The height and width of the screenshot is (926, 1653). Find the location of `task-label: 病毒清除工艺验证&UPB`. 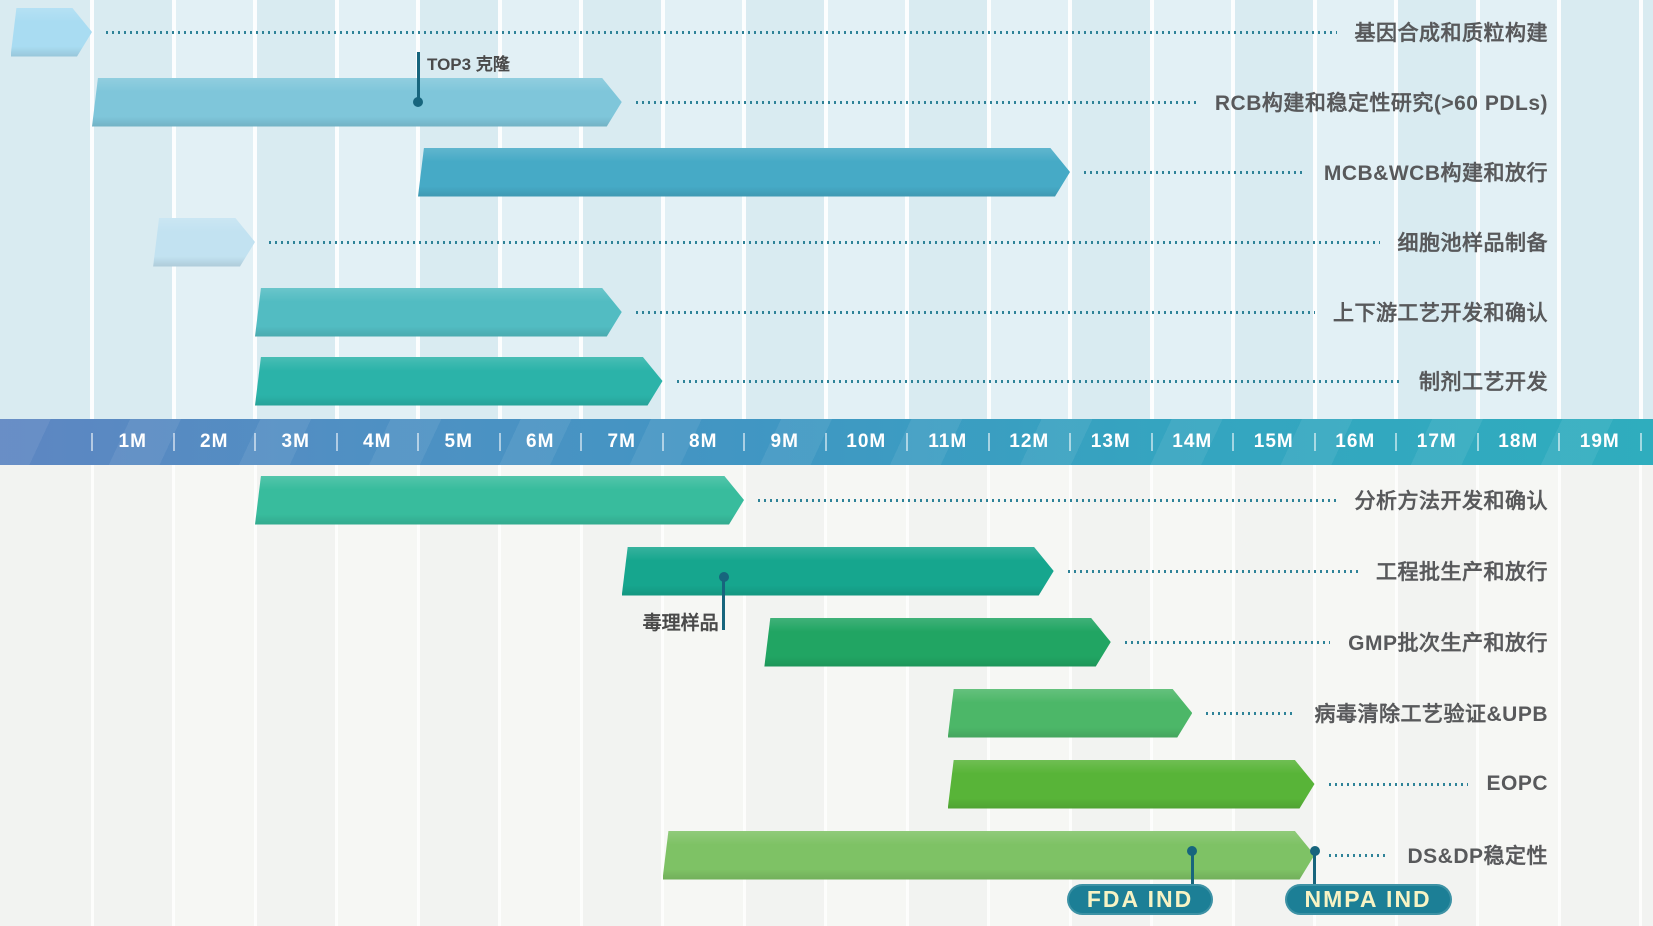

task-label: 病毒清除工艺验证&UPB is located at coordinates (1431, 714).